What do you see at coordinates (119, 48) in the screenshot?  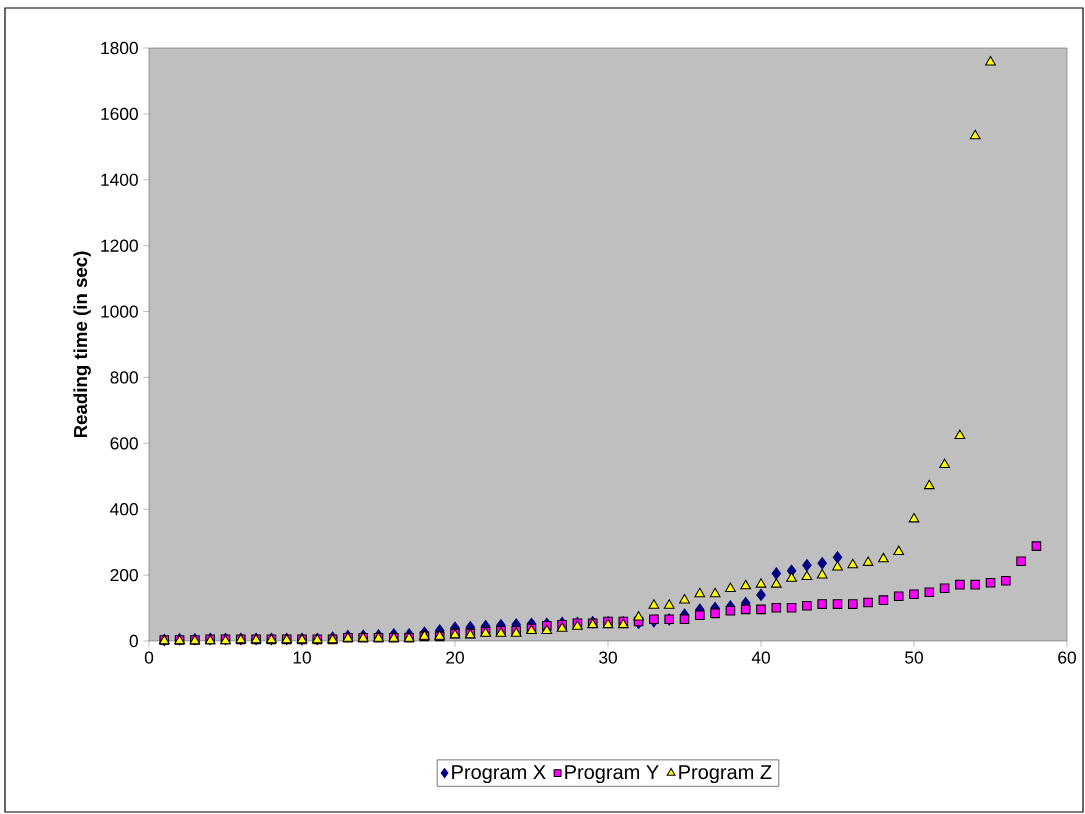 I see `y-tick-label: 1800` at bounding box center [119, 48].